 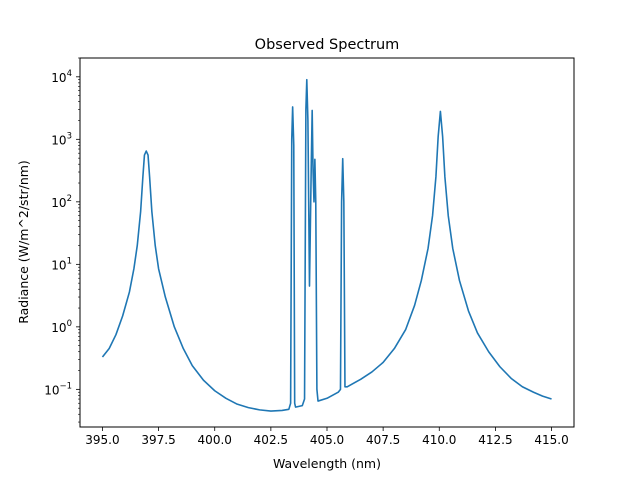 I want to click on x-tick-label: 400.0, so click(x=215, y=440).